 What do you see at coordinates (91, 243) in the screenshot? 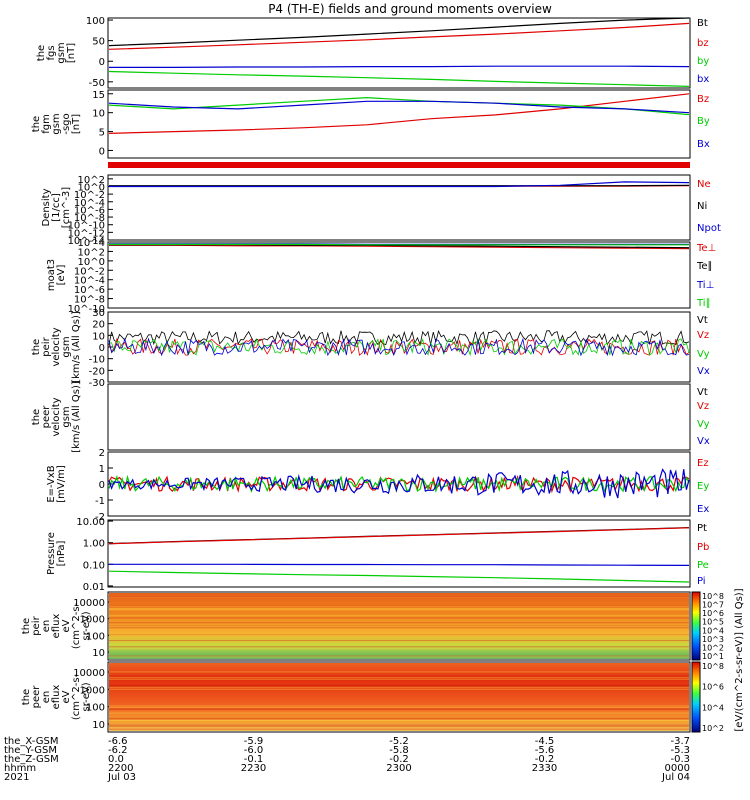
I see `ytick-label: 10^4` at bounding box center [91, 243].